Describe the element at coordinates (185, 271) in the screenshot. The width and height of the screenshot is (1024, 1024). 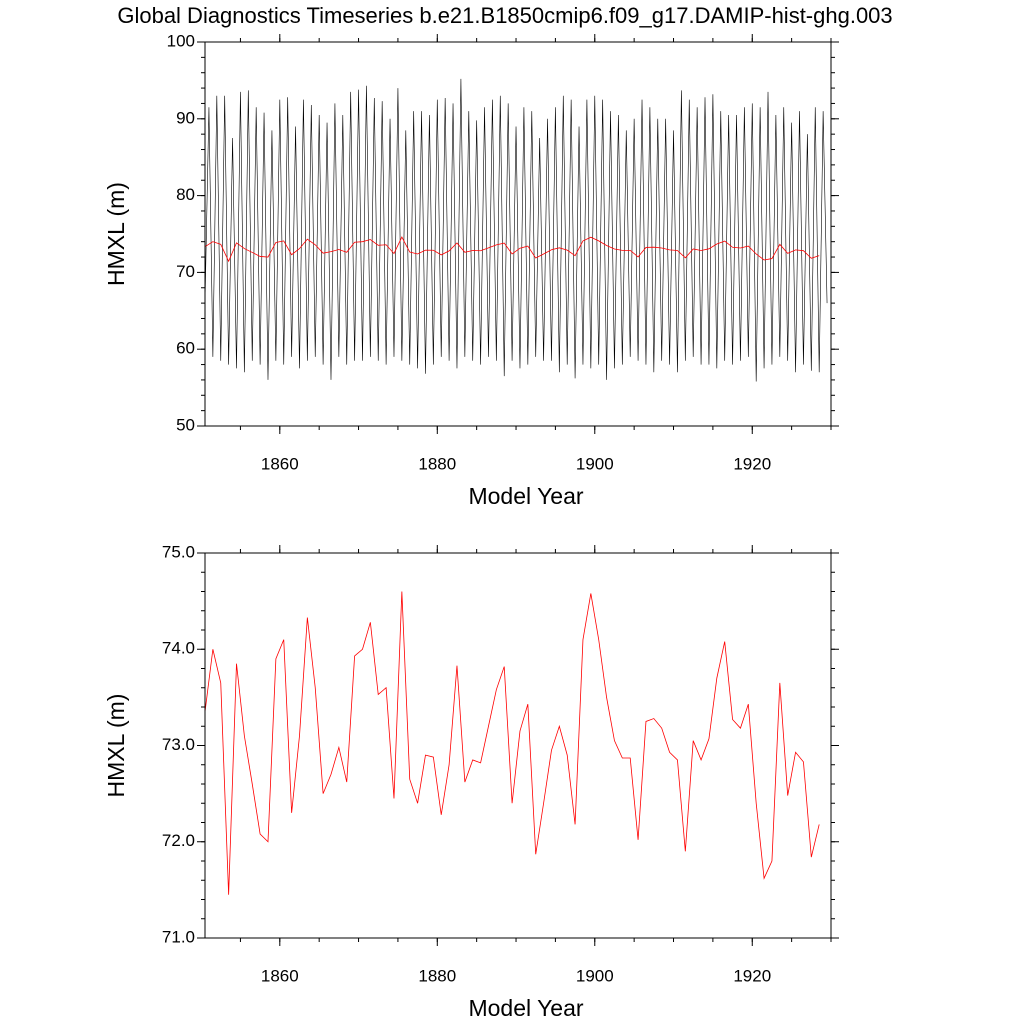
I see `y-tick-label: 70` at that location.